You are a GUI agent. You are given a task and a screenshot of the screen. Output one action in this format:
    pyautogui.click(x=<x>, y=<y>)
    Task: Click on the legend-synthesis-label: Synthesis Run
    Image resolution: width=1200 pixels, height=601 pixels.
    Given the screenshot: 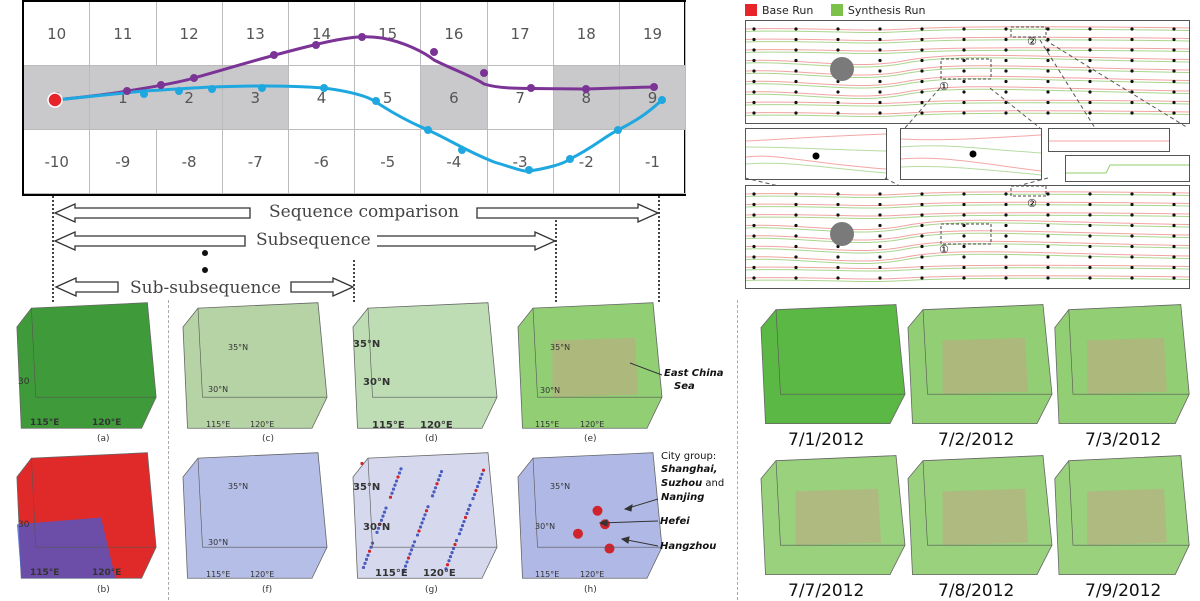 What is the action you would take?
    pyautogui.click(x=886, y=10)
    